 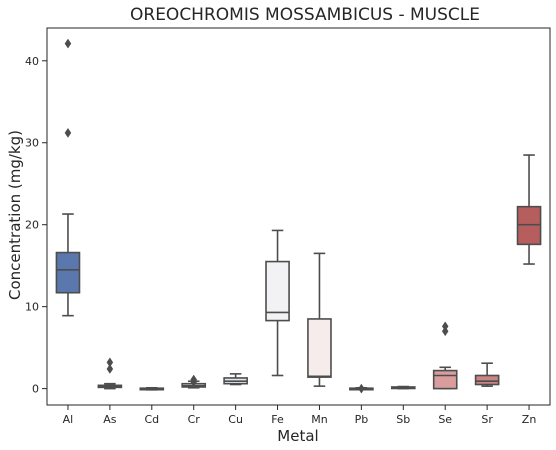 I want to click on box-group-zn, so click(x=529, y=209).